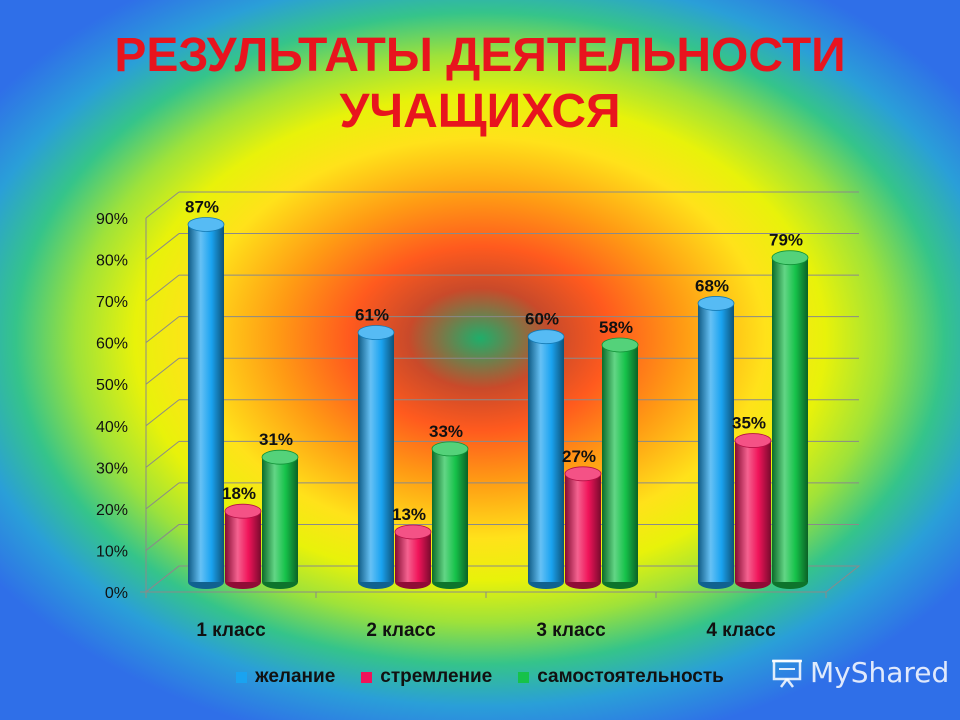 This screenshot has height=720, width=960. What do you see at coordinates (571, 630) in the screenshot?
I see `x-tick-label: 3 класс` at bounding box center [571, 630].